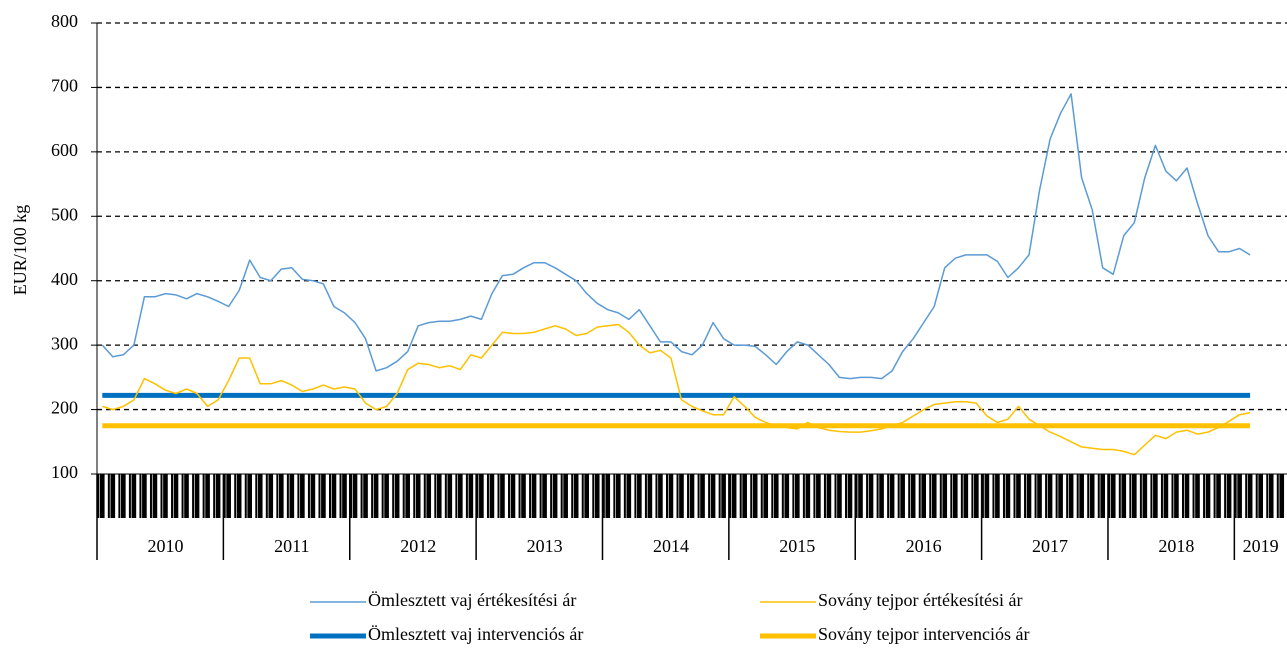 This screenshot has height=651, width=1287. Describe the element at coordinates (64, 408) in the screenshot. I see `y-tick-label: 200` at that location.